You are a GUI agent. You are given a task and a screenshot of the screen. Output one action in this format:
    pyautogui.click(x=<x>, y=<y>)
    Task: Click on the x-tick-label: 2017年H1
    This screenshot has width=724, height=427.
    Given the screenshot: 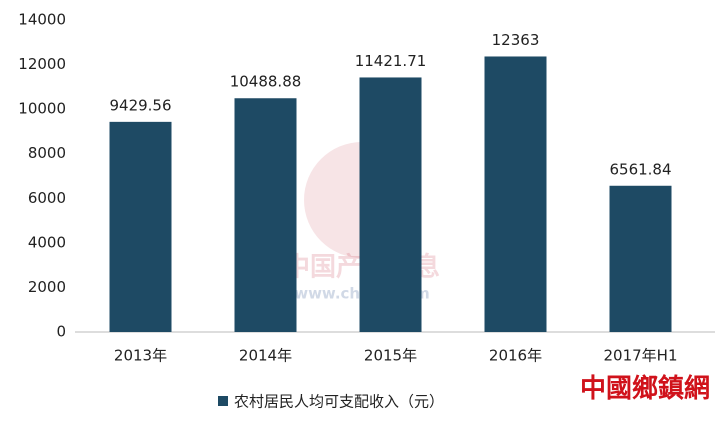 What is the action you would take?
    pyautogui.click(x=641, y=356)
    